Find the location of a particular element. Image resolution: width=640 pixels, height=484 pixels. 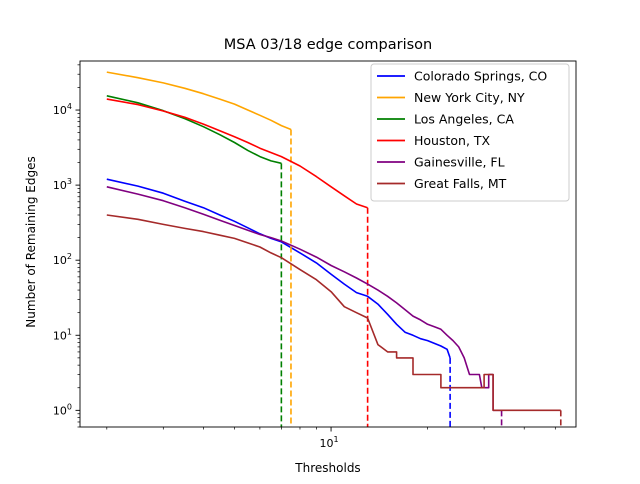

legend-item-colorado-springs-co: Colorado Springs, CO is located at coordinates (462, 76).